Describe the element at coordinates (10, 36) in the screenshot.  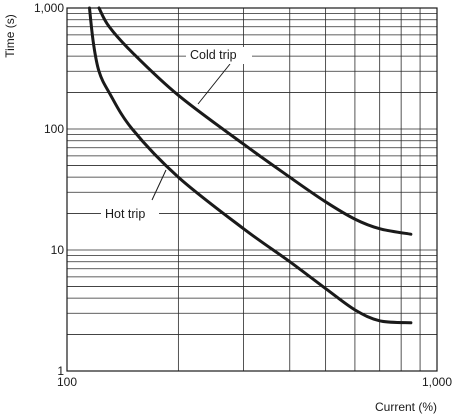
I see `y-axis-label: Time (s)` at that location.